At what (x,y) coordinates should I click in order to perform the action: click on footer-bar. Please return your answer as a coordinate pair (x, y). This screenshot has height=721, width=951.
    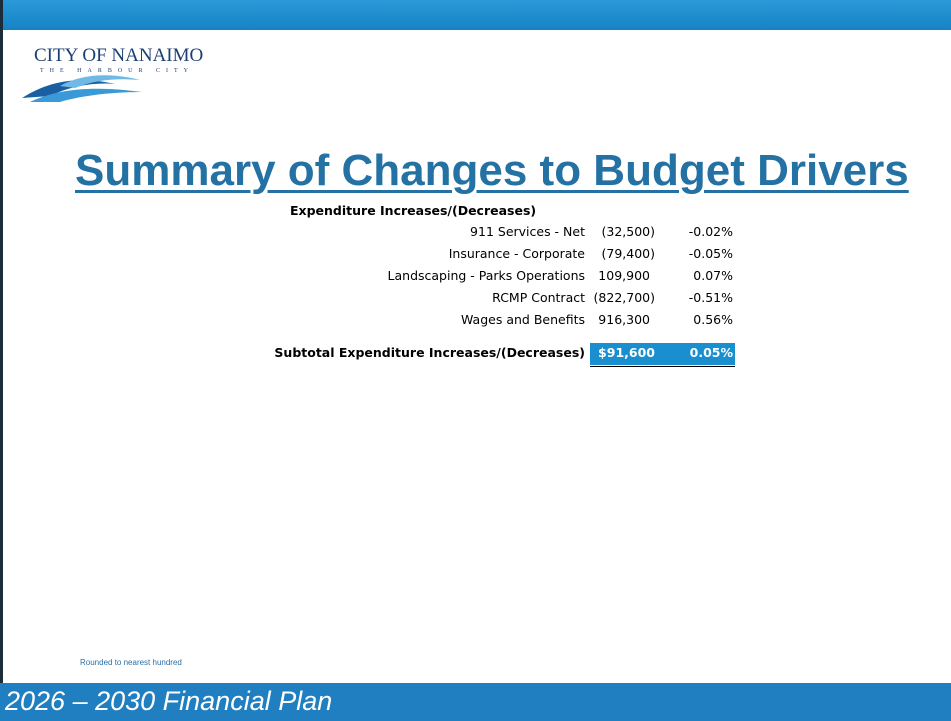
    Looking at the image, I should click on (475, 702).